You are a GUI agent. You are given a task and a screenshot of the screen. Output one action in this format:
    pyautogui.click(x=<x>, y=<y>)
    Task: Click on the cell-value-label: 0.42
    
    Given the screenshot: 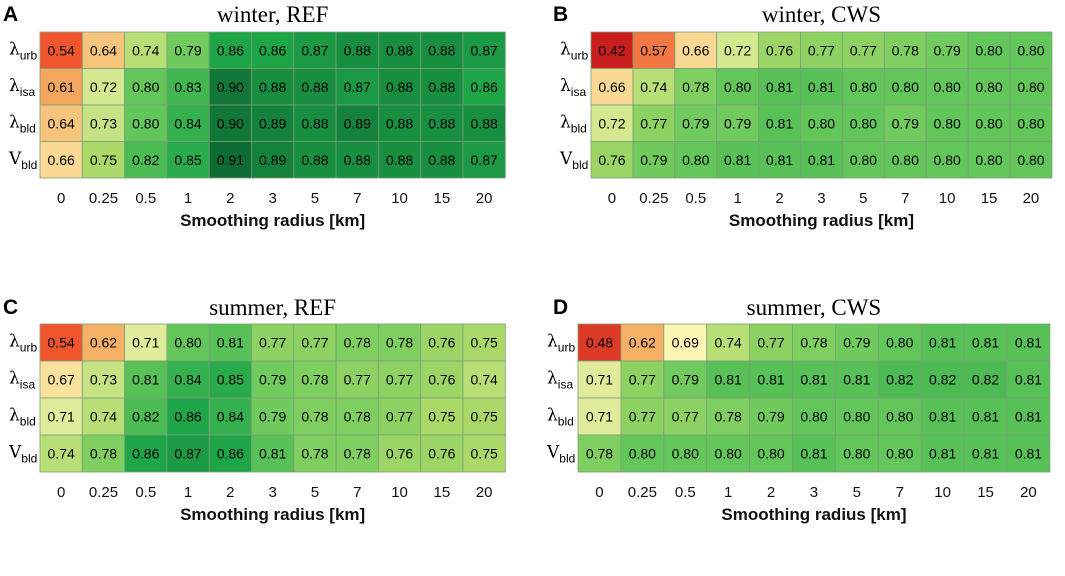 What is the action you would take?
    pyautogui.click(x=611, y=50)
    